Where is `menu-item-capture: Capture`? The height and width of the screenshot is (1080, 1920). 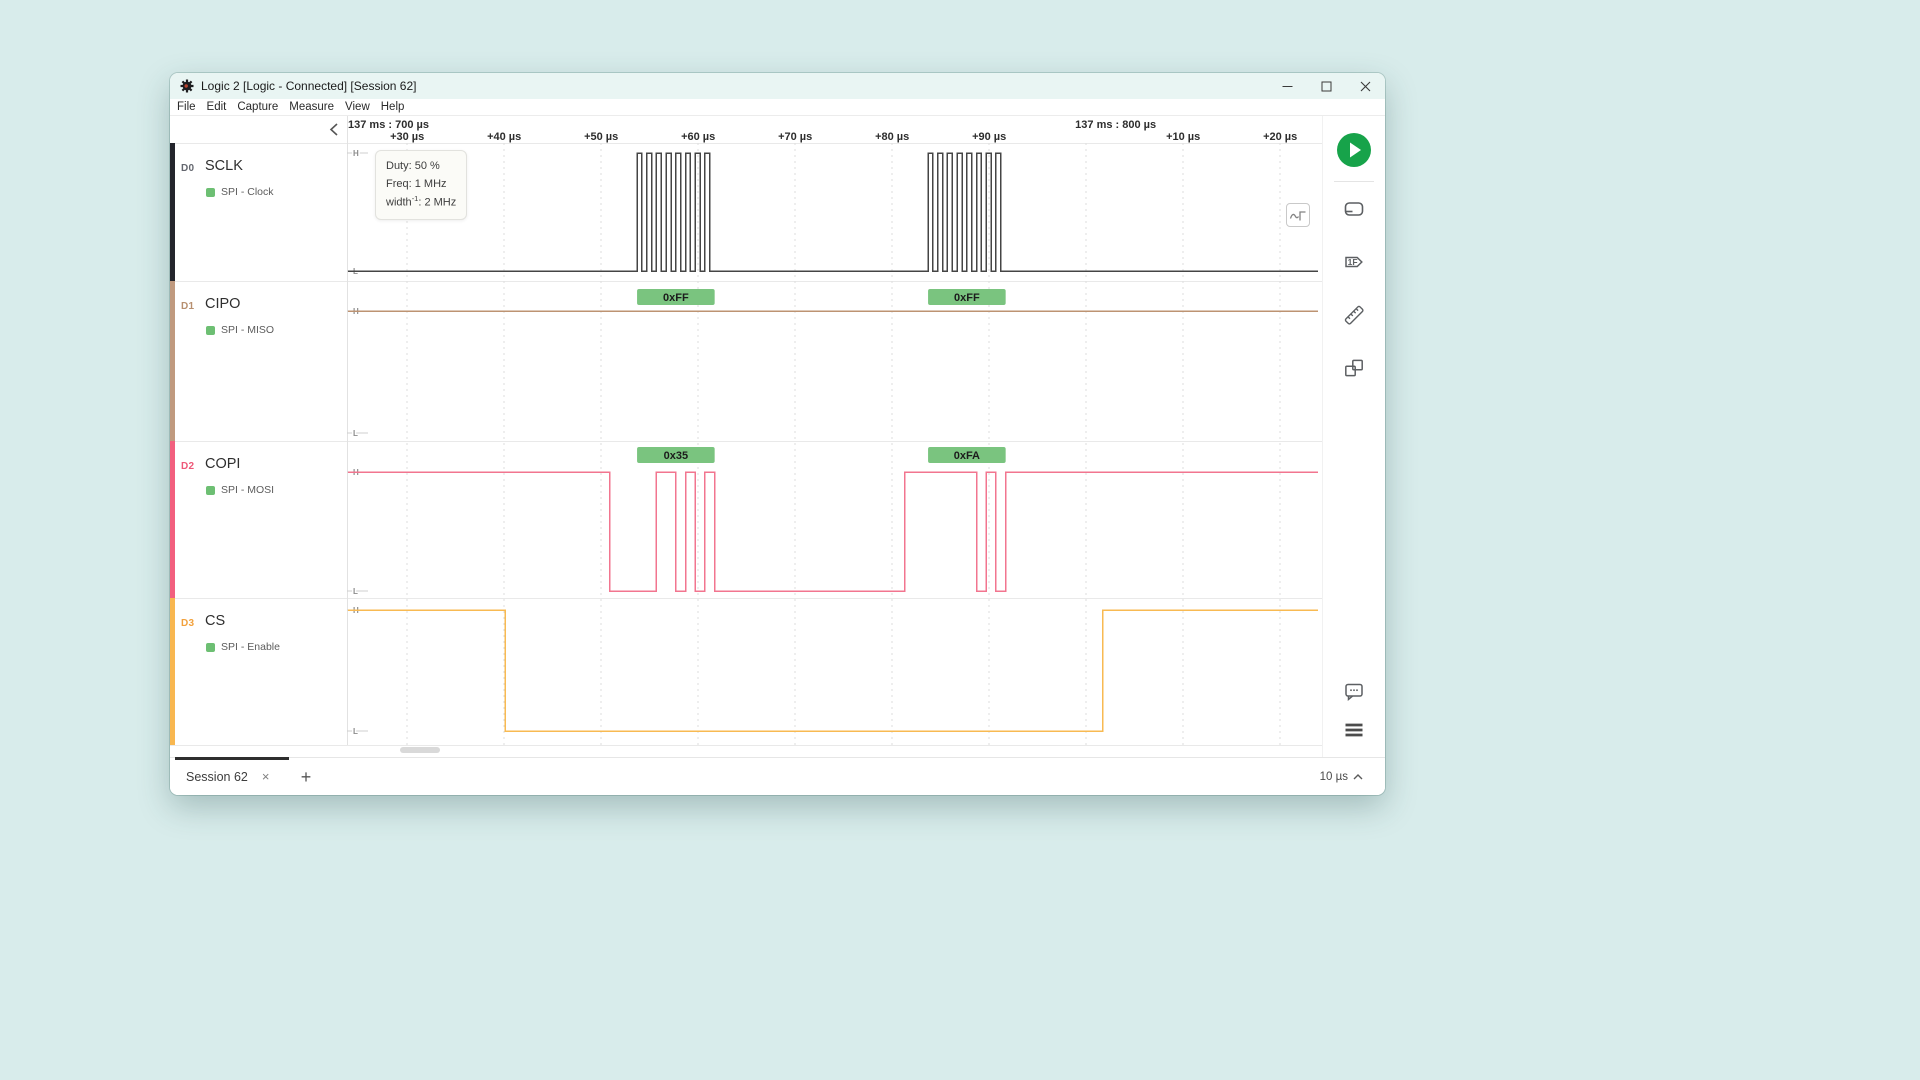
menu-item-capture: Capture is located at coordinates (258, 107).